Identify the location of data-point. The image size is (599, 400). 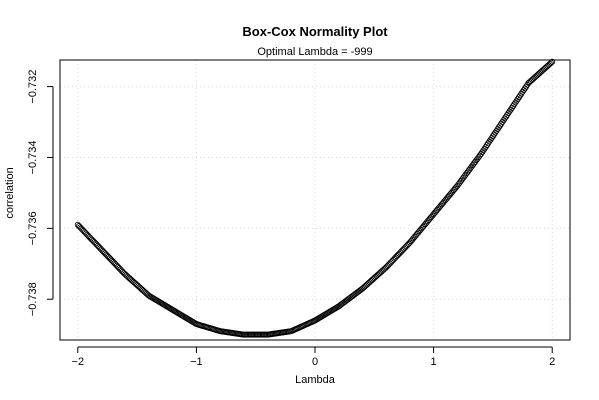
(551, 62).